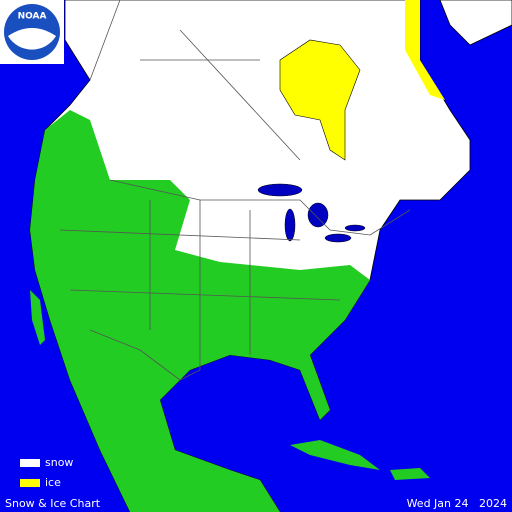 The width and height of the screenshot is (512, 512). I want to click on legend-swatch-ice, so click(30, 483).